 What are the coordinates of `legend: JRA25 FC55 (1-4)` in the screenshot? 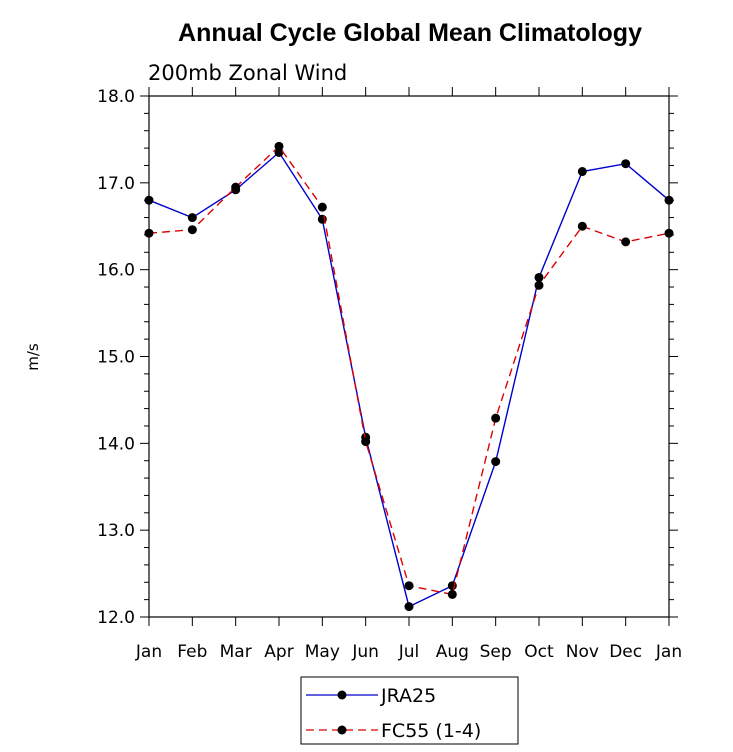 It's located at (409, 710).